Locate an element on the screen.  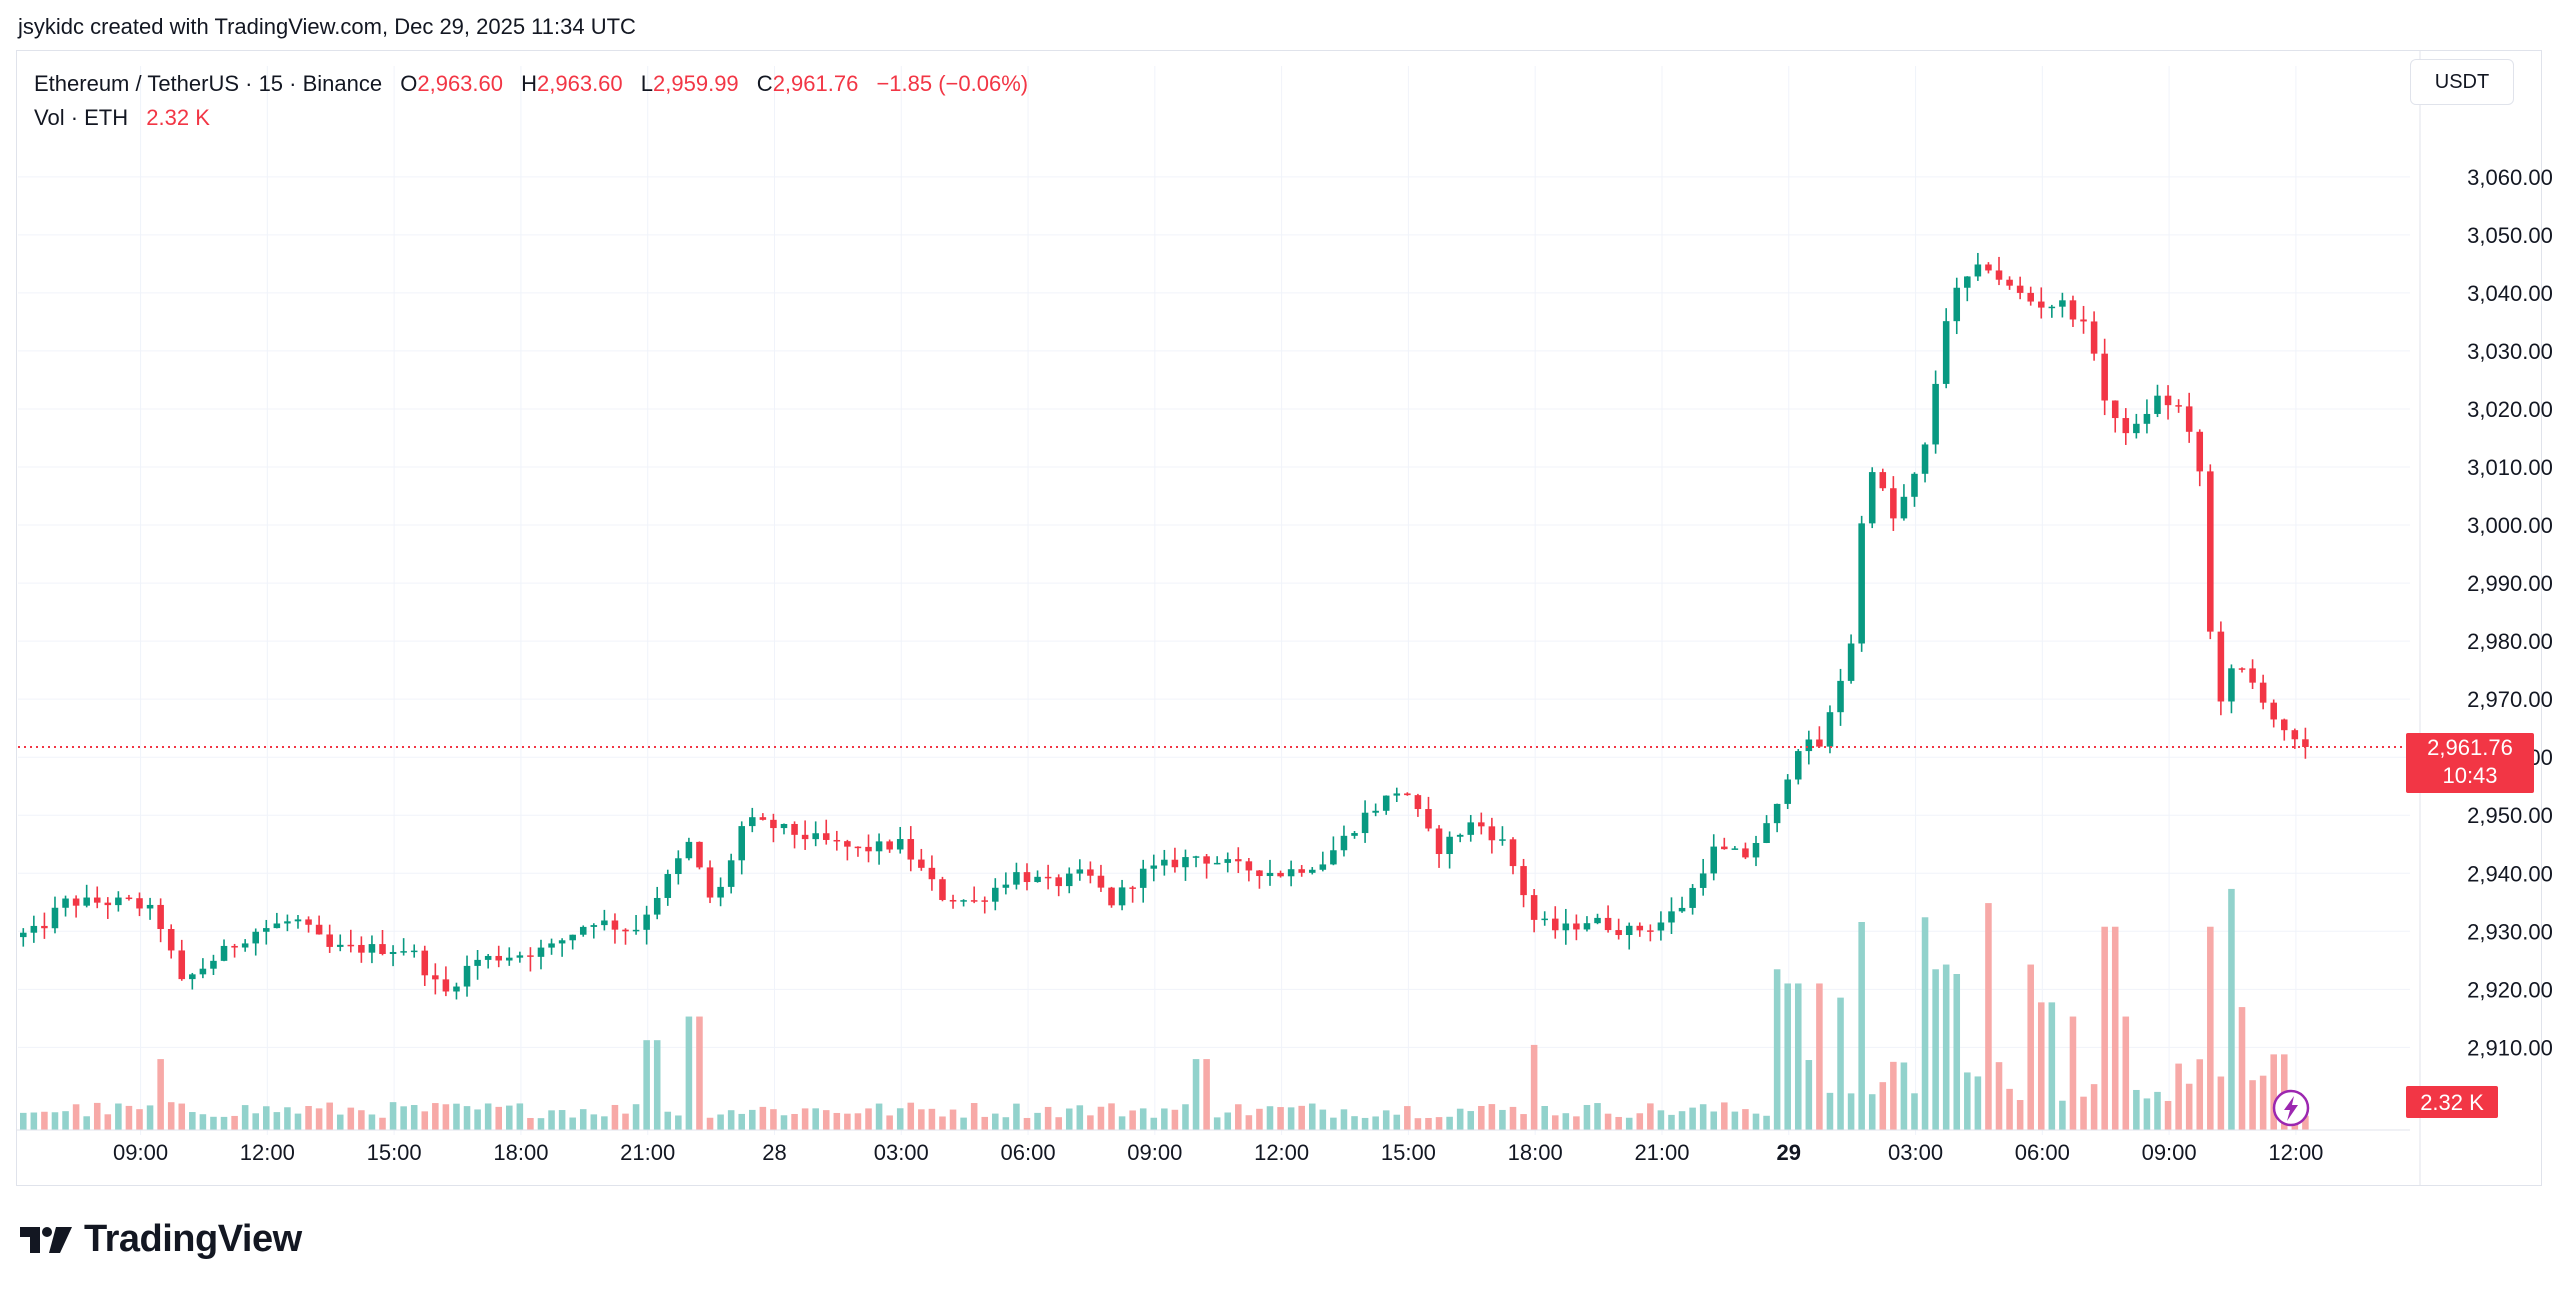
brand-logo: TradingView is located at coordinates (161, 1239).